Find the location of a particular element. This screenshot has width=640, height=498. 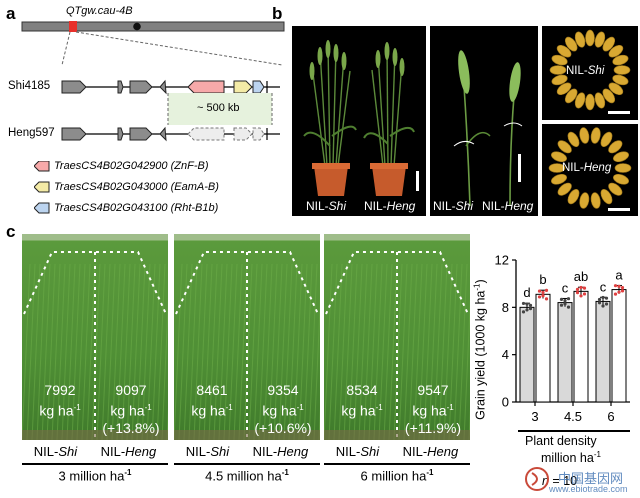

plants-photo: NIL-Shi NIL-Heng is located at coordinates (359, 121).